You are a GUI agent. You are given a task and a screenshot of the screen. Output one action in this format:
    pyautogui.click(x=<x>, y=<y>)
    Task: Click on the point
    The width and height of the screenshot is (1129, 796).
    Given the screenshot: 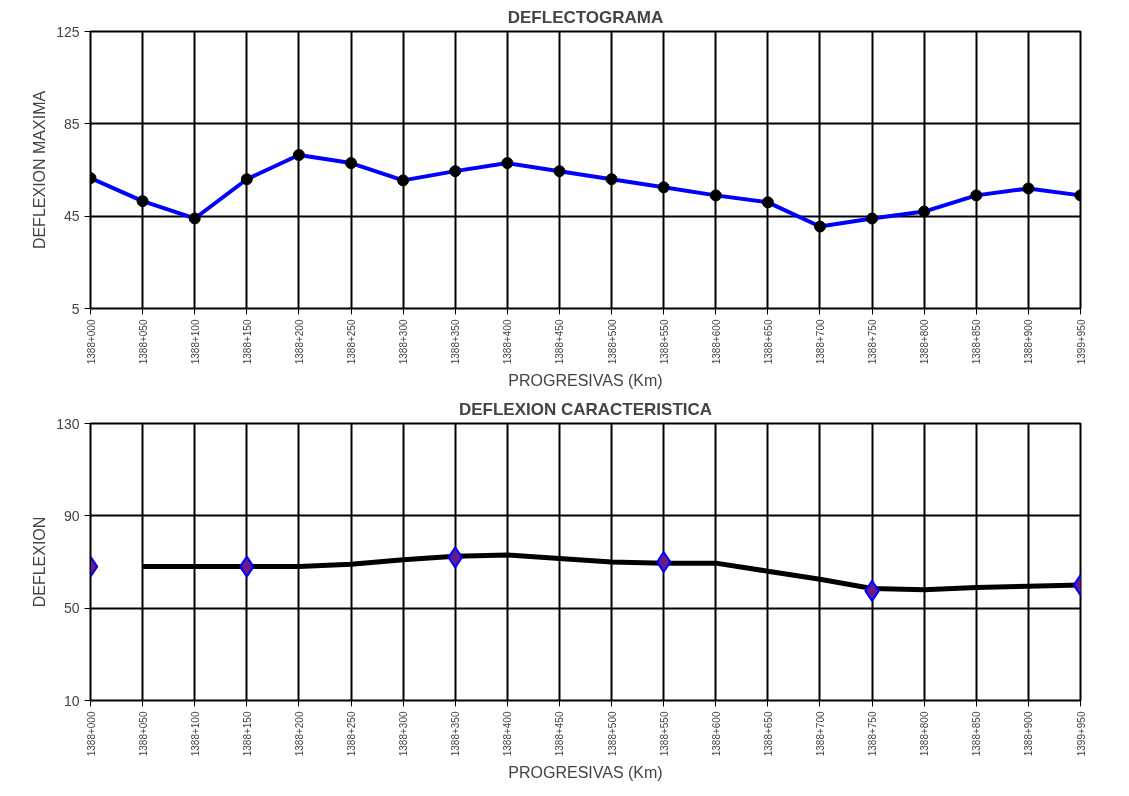 What is the action you would take?
    pyautogui.click(x=663, y=562)
    